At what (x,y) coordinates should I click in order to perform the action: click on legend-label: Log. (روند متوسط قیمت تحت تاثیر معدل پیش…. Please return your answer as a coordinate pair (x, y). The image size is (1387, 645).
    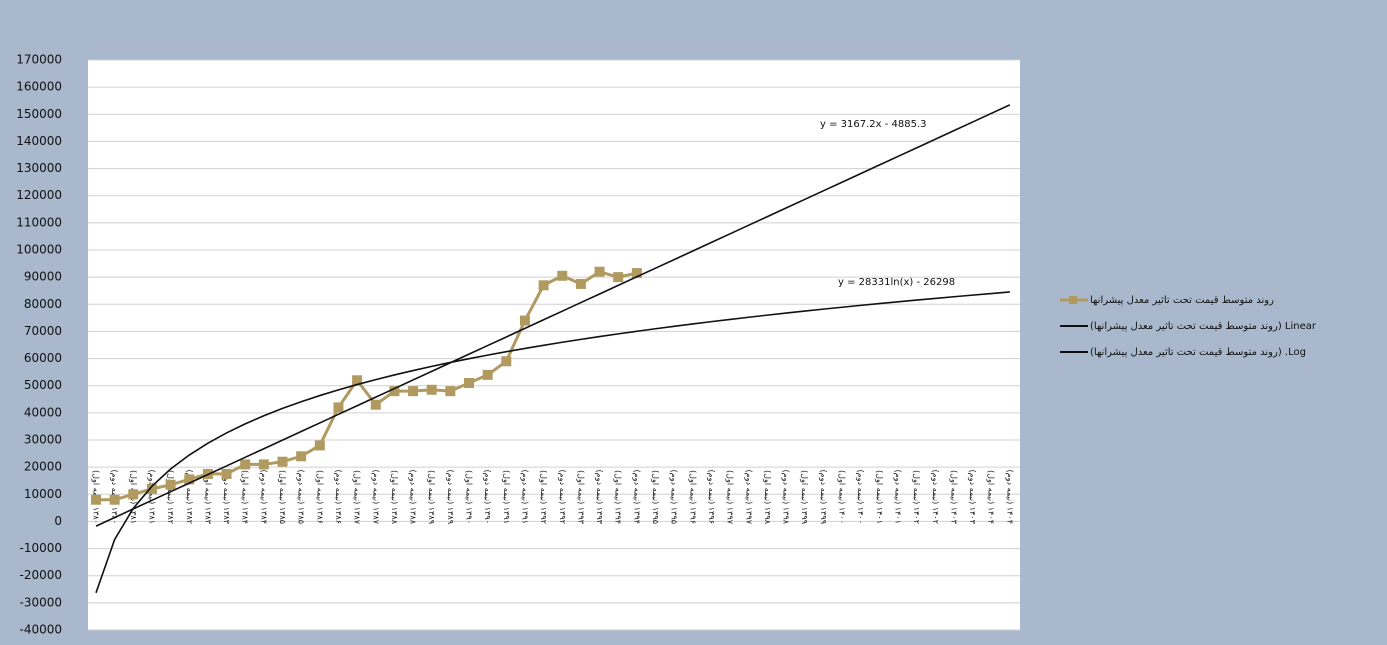
    Looking at the image, I should click on (1198, 352).